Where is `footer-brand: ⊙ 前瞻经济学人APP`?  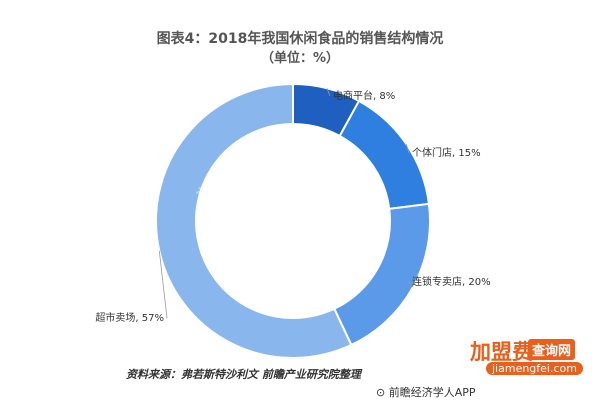 footer-brand: ⊙ 前瞻经济学人APP is located at coordinates (426, 392).